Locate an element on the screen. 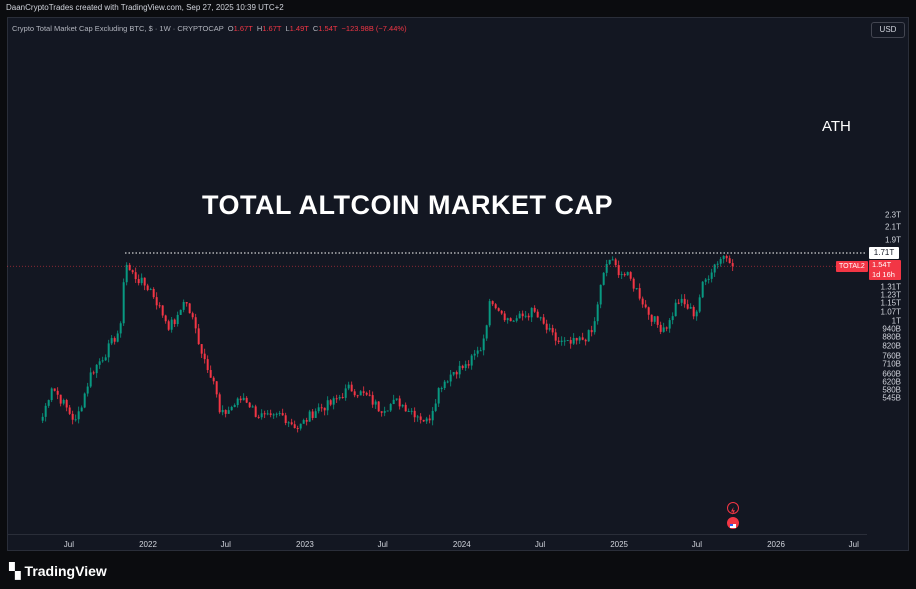 The height and width of the screenshot is (589, 916). ath-annotation: ATH is located at coordinates (836, 126).